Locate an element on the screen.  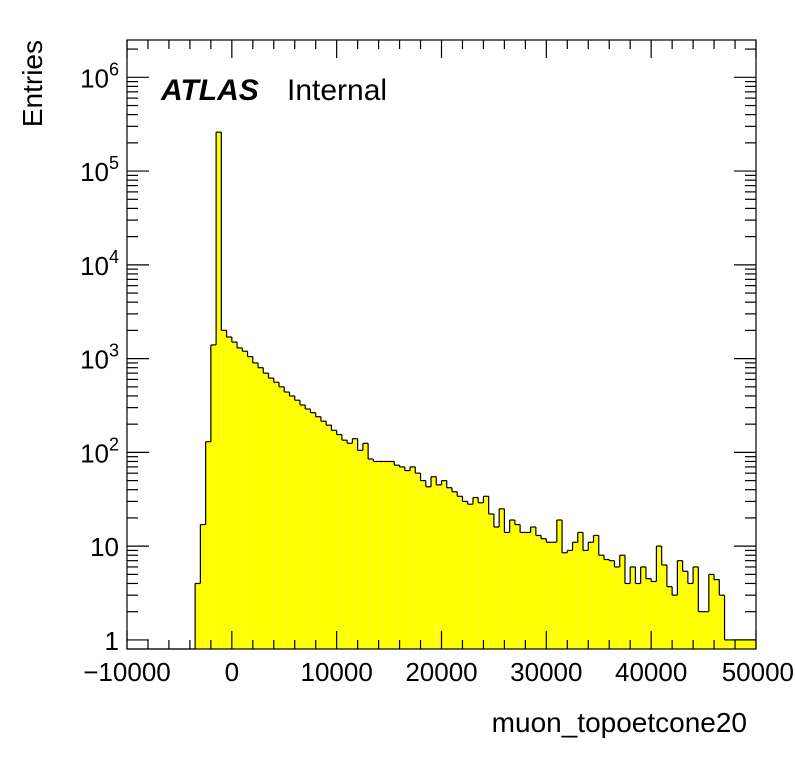
x-tick-label: 10000 is located at coordinates (337, 672).